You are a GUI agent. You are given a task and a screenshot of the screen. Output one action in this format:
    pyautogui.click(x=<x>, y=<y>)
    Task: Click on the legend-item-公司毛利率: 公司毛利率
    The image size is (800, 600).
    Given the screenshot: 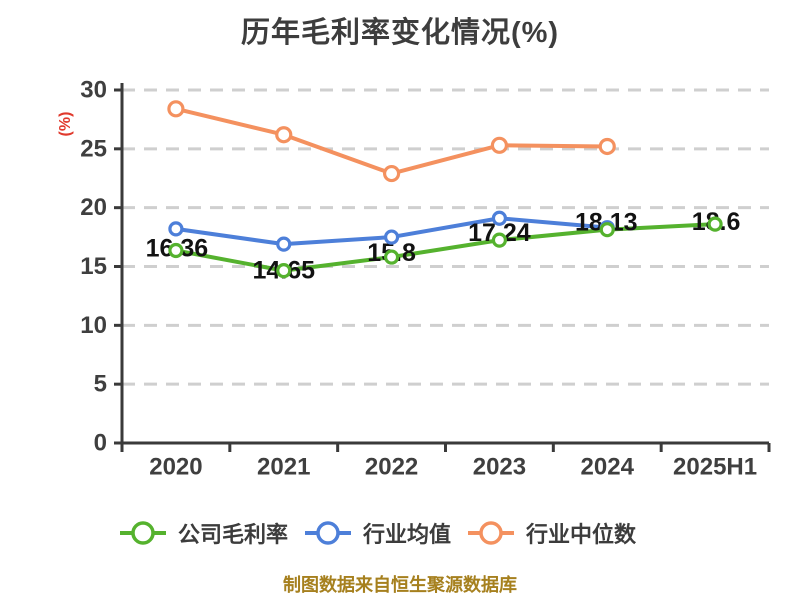 What is the action you would take?
    pyautogui.click(x=203, y=533)
    